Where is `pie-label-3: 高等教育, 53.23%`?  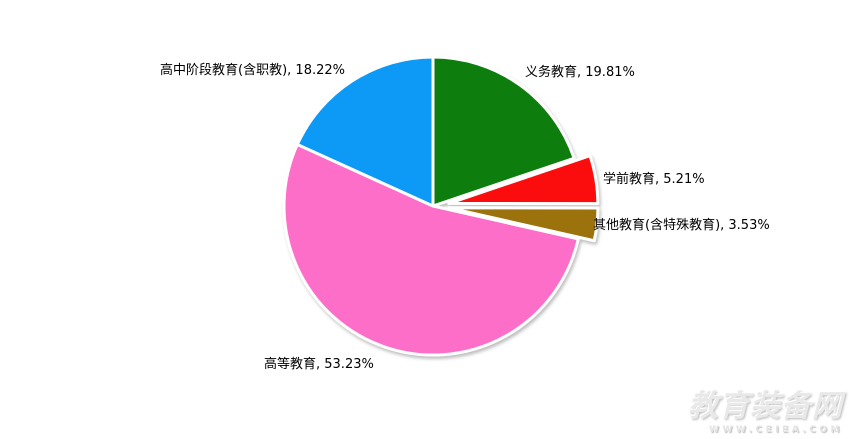
pie-label-3: 高等教育, 53.23% is located at coordinates (319, 364).